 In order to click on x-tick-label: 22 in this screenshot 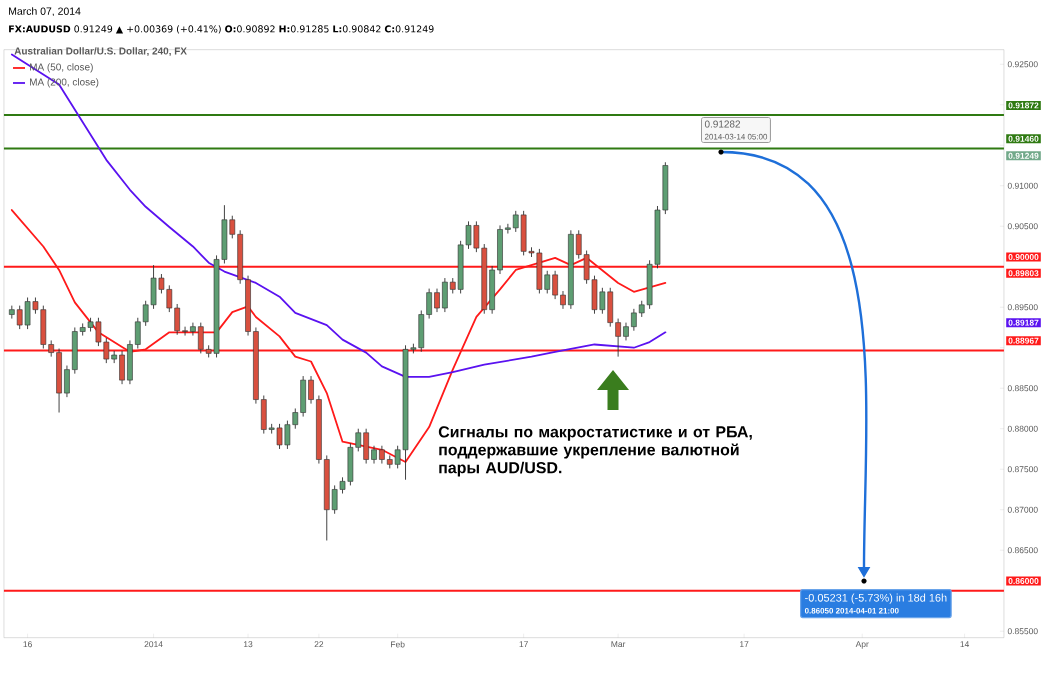, I will do `click(319, 644)`.